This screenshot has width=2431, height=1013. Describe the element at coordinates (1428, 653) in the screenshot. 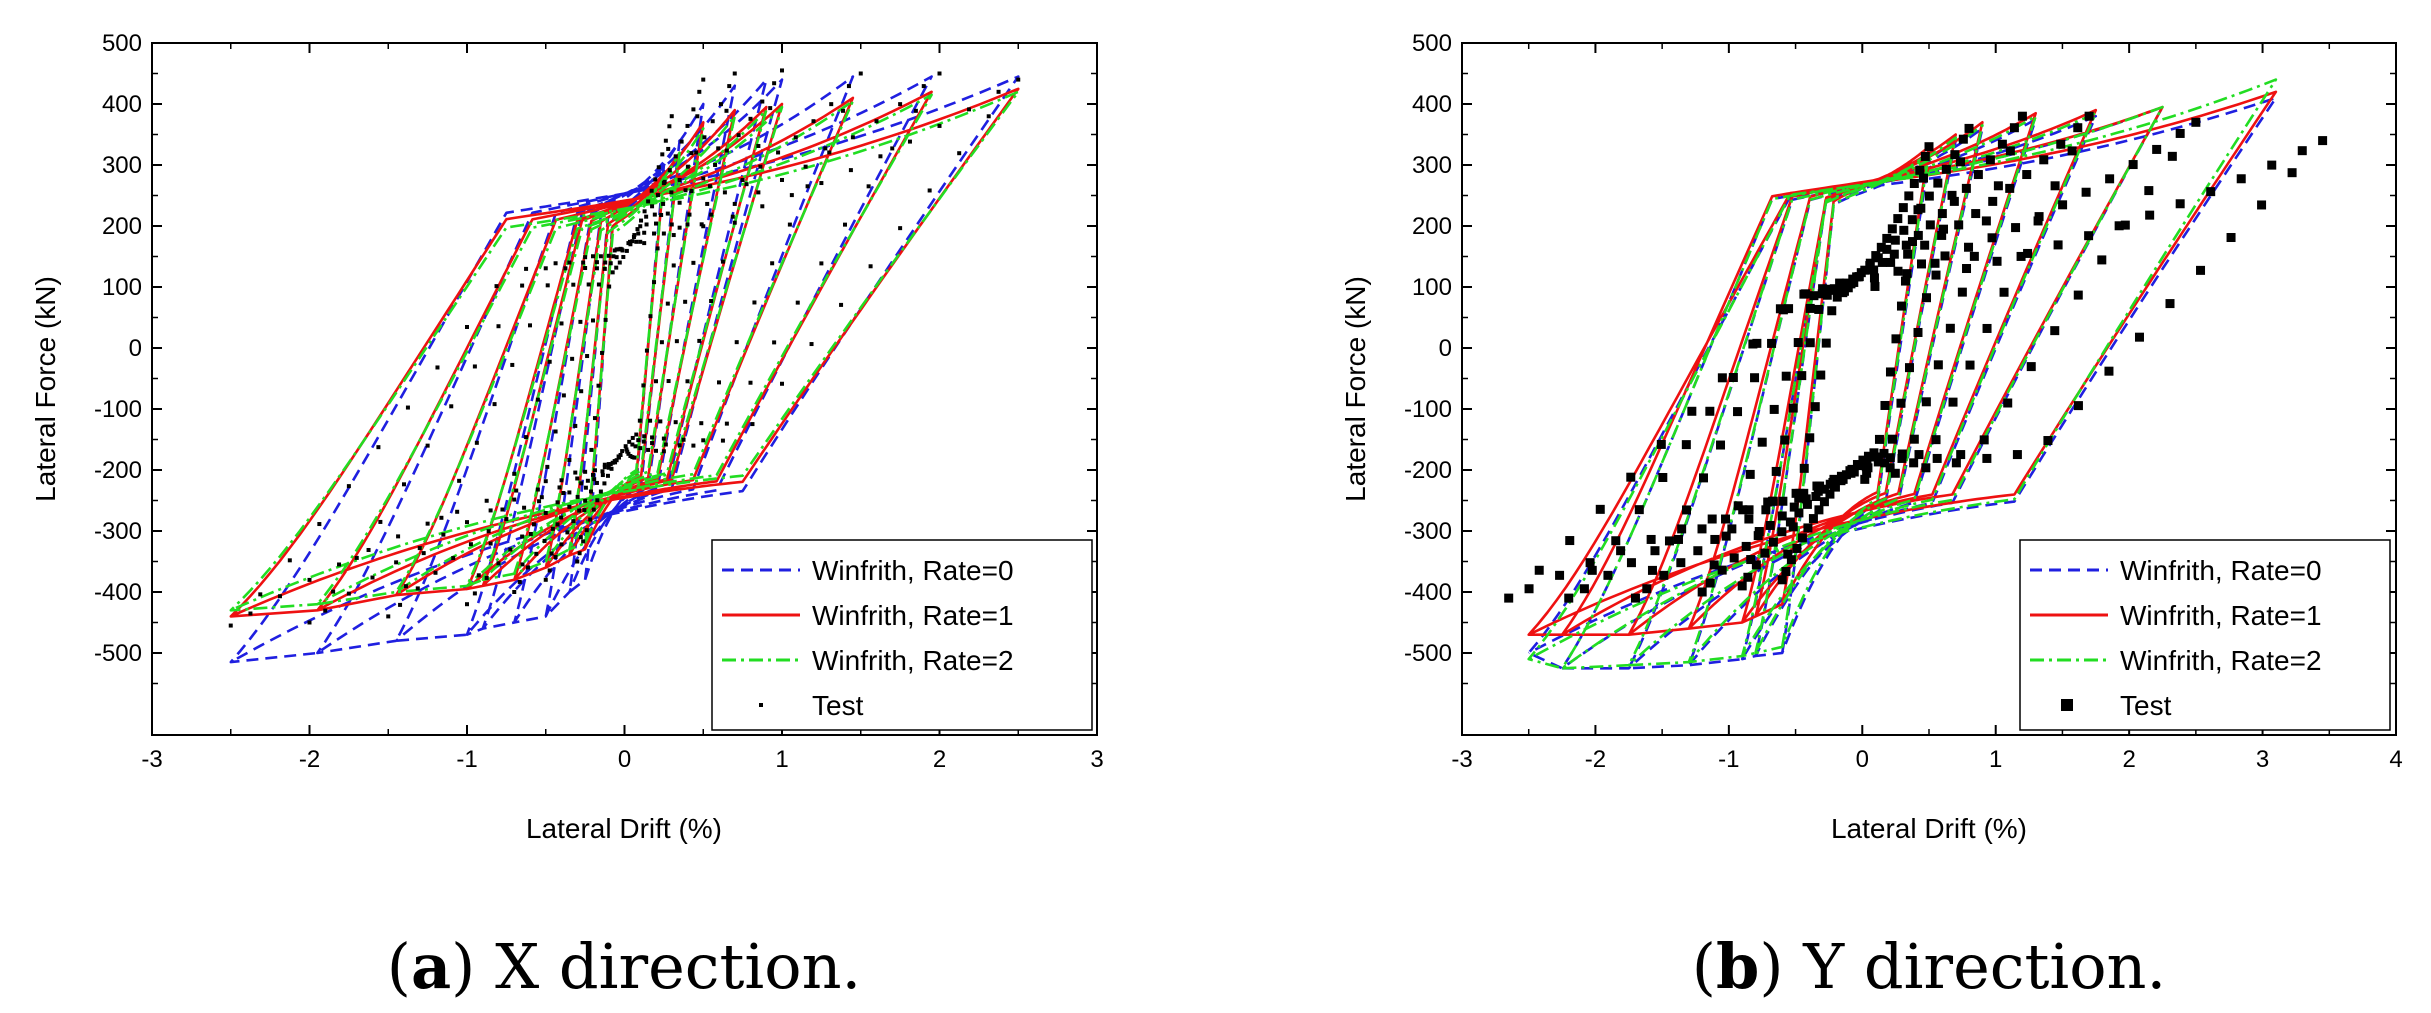

I see `y-tick-label-b: -500` at that location.